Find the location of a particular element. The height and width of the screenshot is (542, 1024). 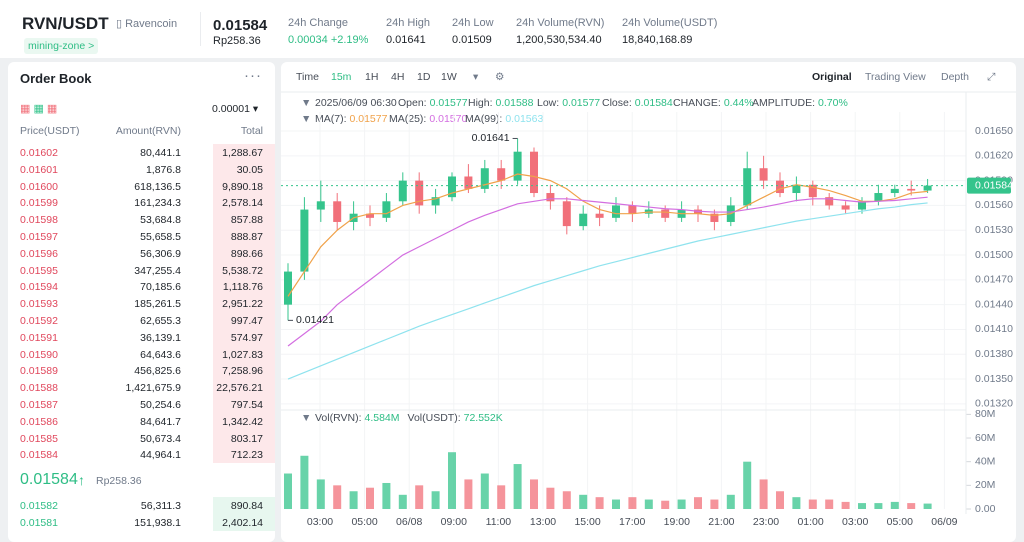

collapse: ▼ is located at coordinates (306, 119).